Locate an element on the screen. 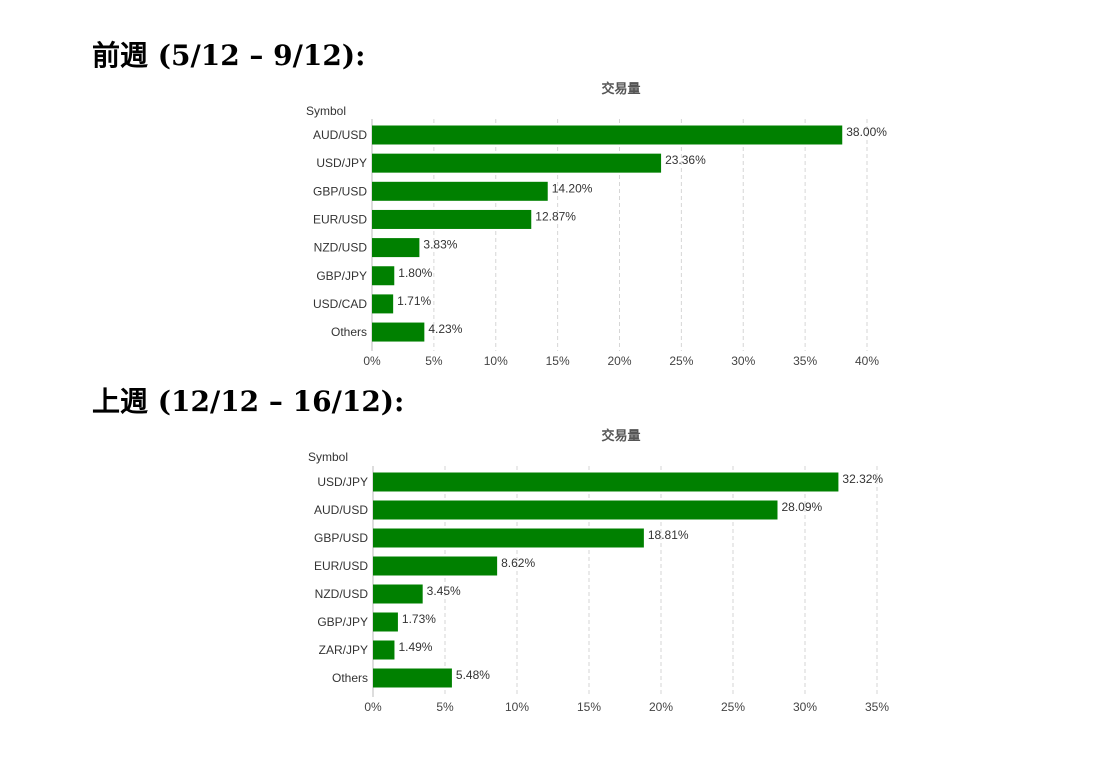  section-title-last-week: 上週 (12/12 – 16/12): is located at coordinates (248, 401).